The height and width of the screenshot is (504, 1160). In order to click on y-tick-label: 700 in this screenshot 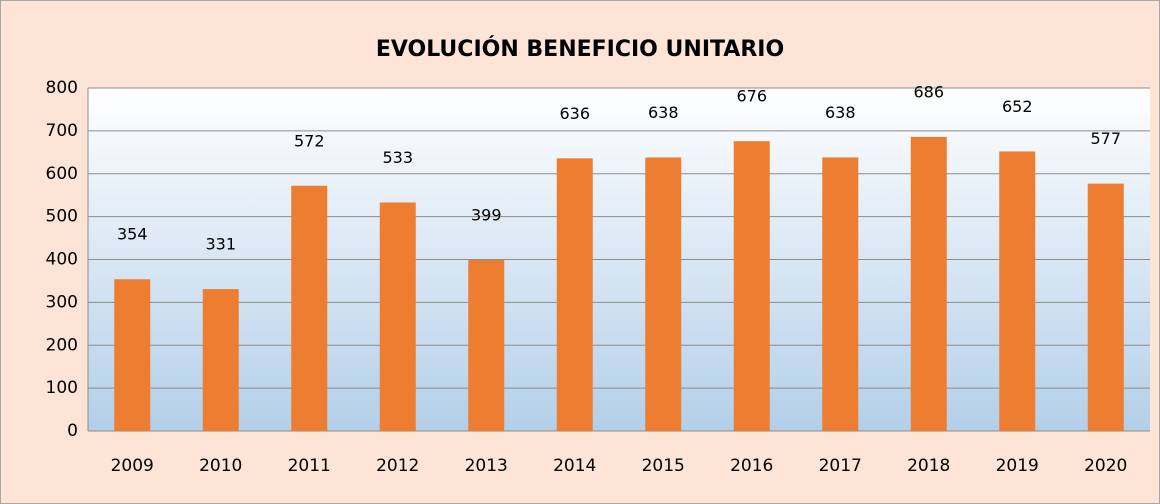, I will do `click(62, 131)`.